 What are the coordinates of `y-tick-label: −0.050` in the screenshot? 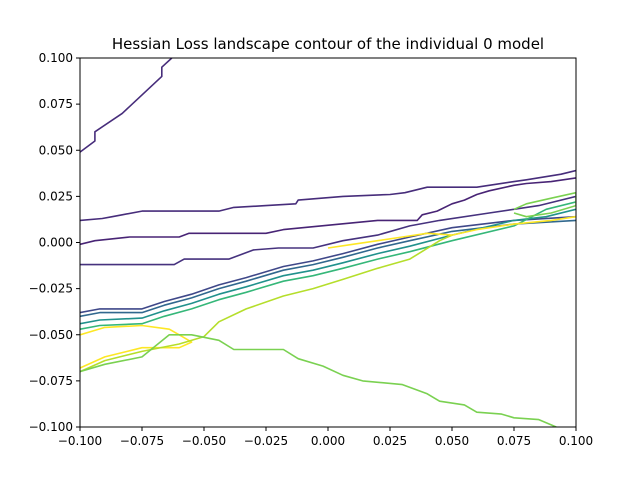 It's located at (51, 335).